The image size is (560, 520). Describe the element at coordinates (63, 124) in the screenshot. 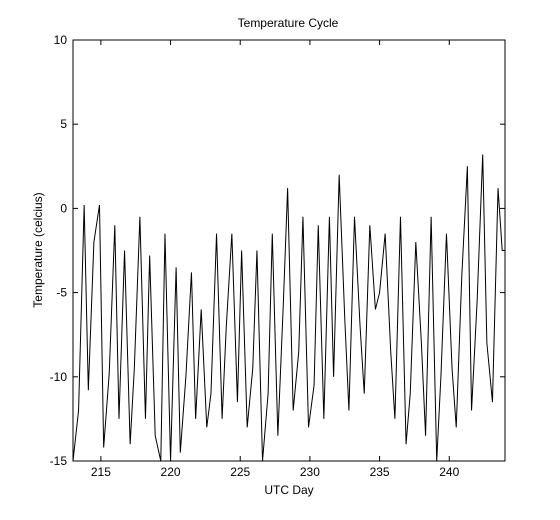

I see `y-tick-label: 5` at that location.